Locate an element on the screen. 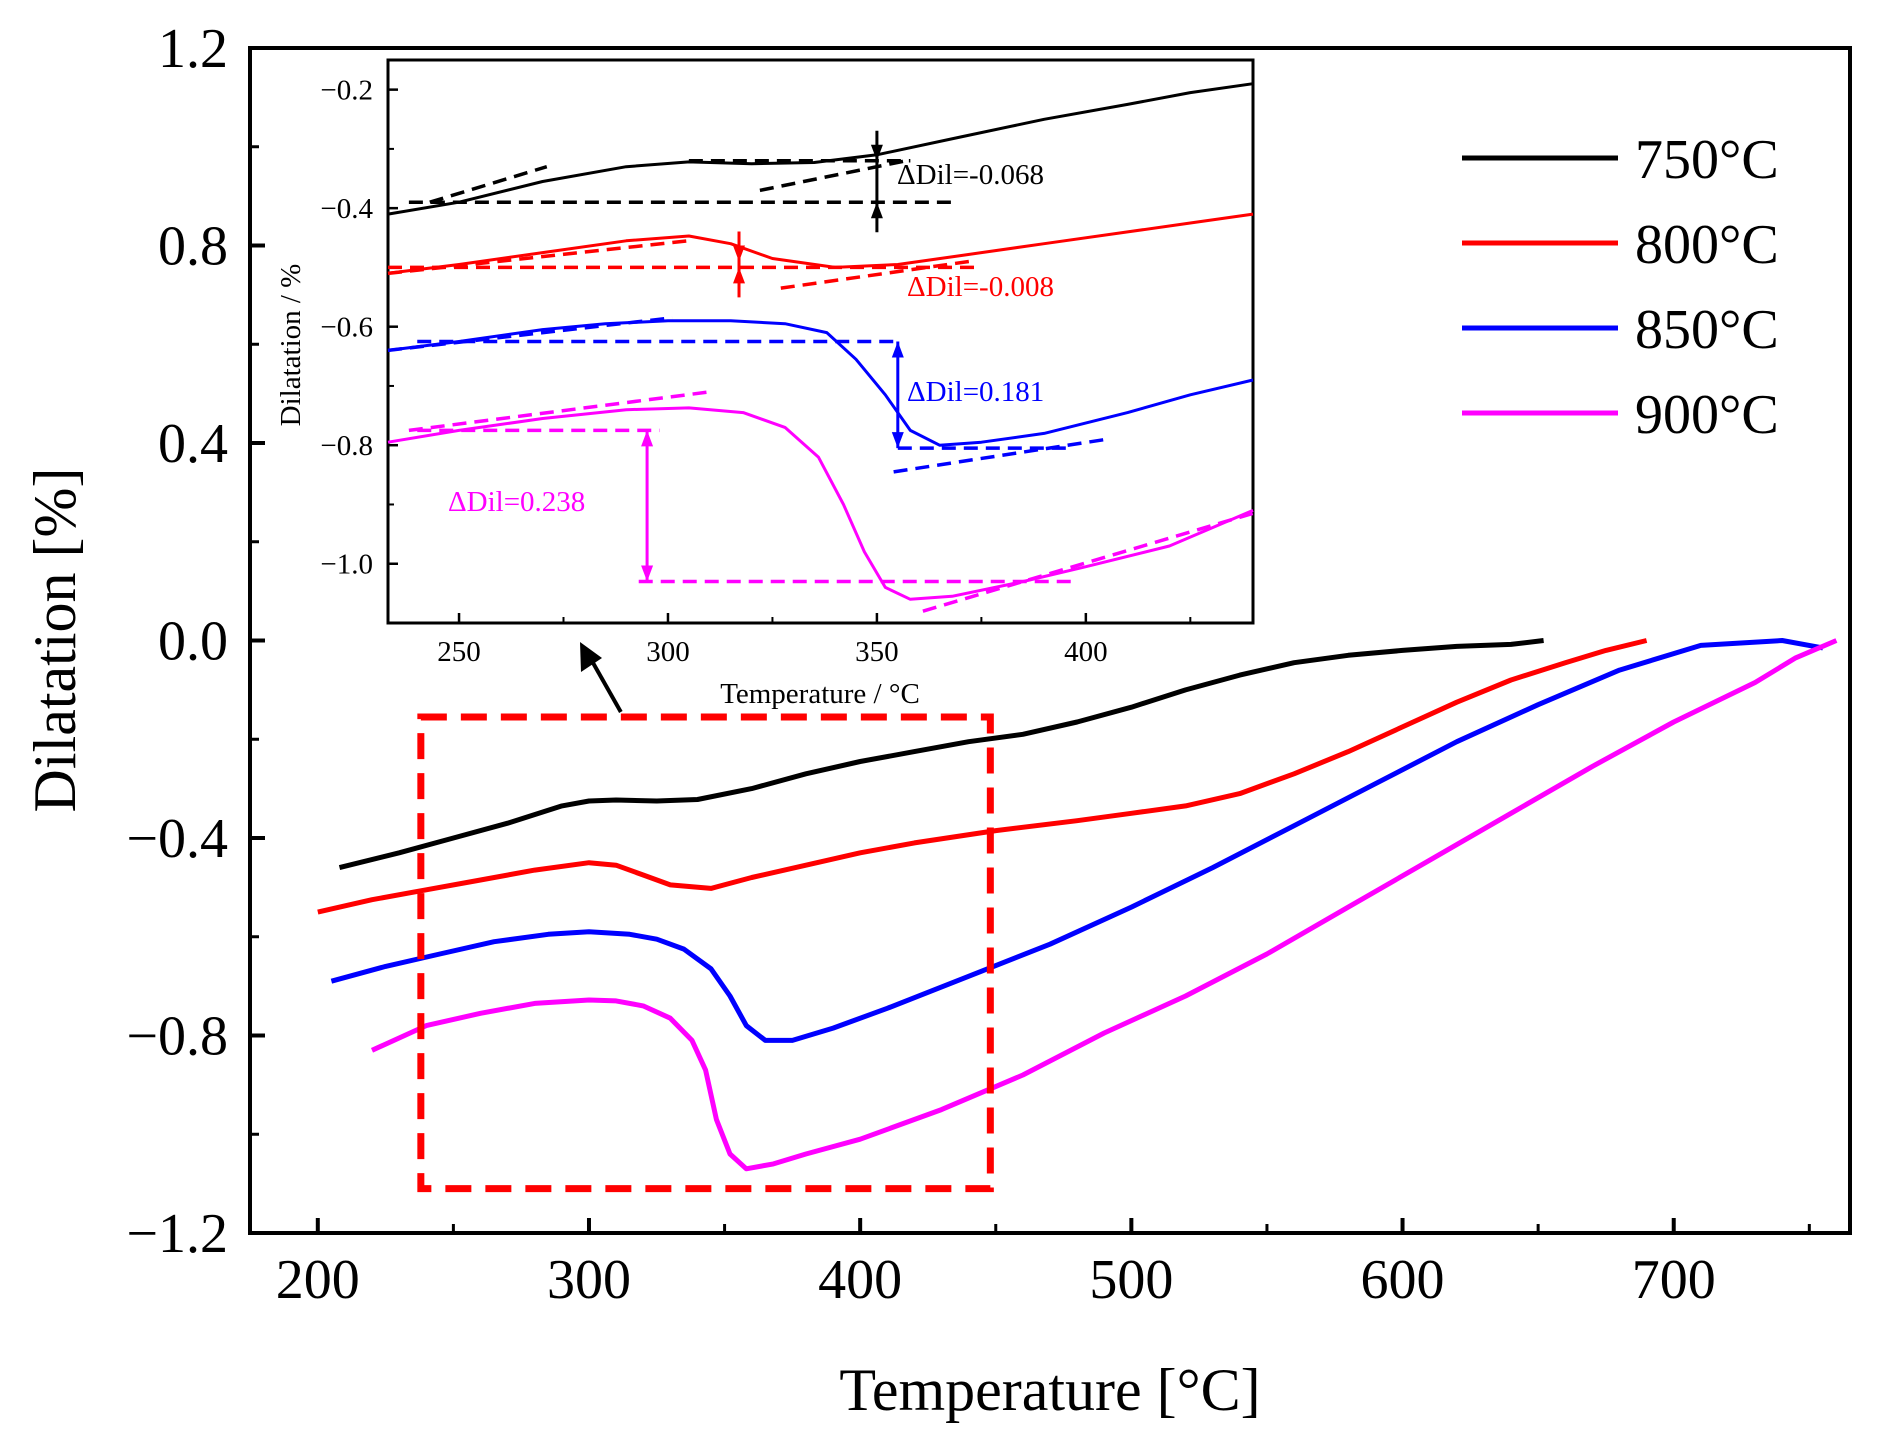 The width and height of the screenshot is (1884, 1430). delta-label-800: ΔDil=-0.008 is located at coordinates (980, 287).